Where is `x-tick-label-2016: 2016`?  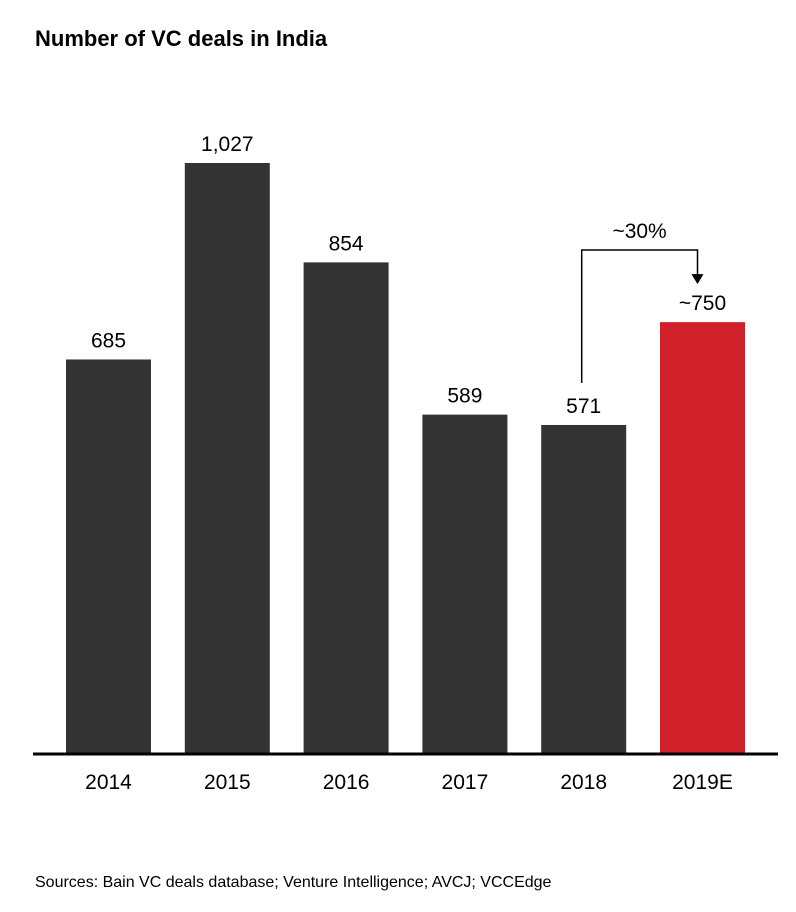
x-tick-label-2016: 2016 is located at coordinates (346, 782).